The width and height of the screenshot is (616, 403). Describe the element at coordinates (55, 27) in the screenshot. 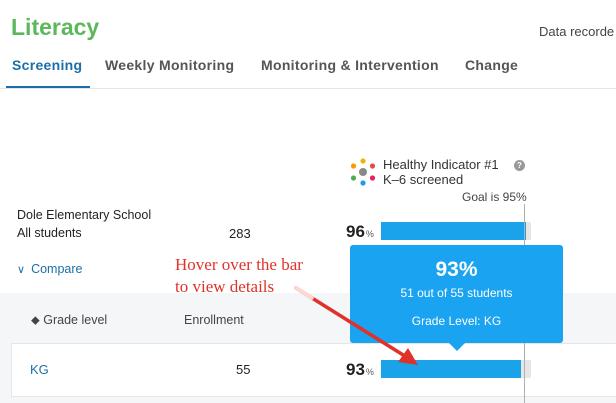

I see `app-title: Literacy` at that location.